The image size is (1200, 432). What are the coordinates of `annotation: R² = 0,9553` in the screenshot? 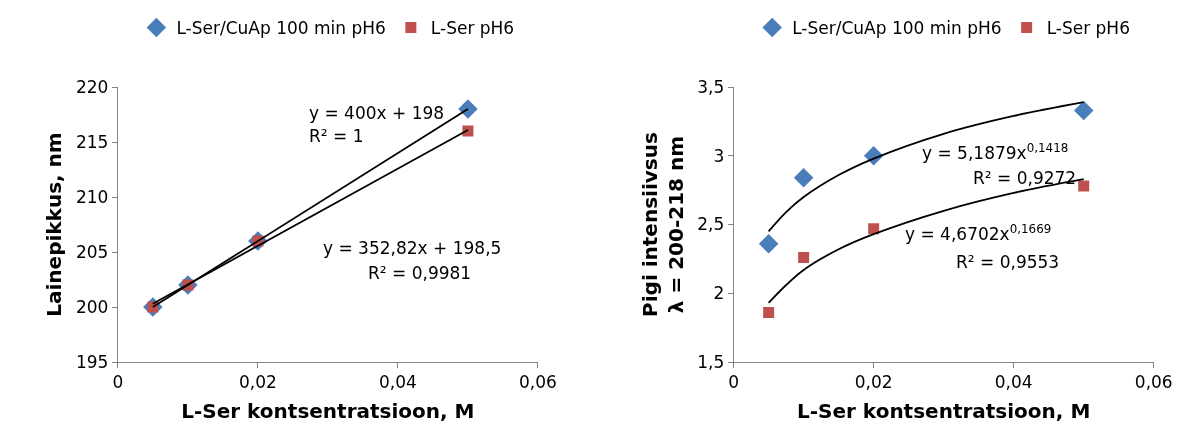 It's located at (1008, 262).